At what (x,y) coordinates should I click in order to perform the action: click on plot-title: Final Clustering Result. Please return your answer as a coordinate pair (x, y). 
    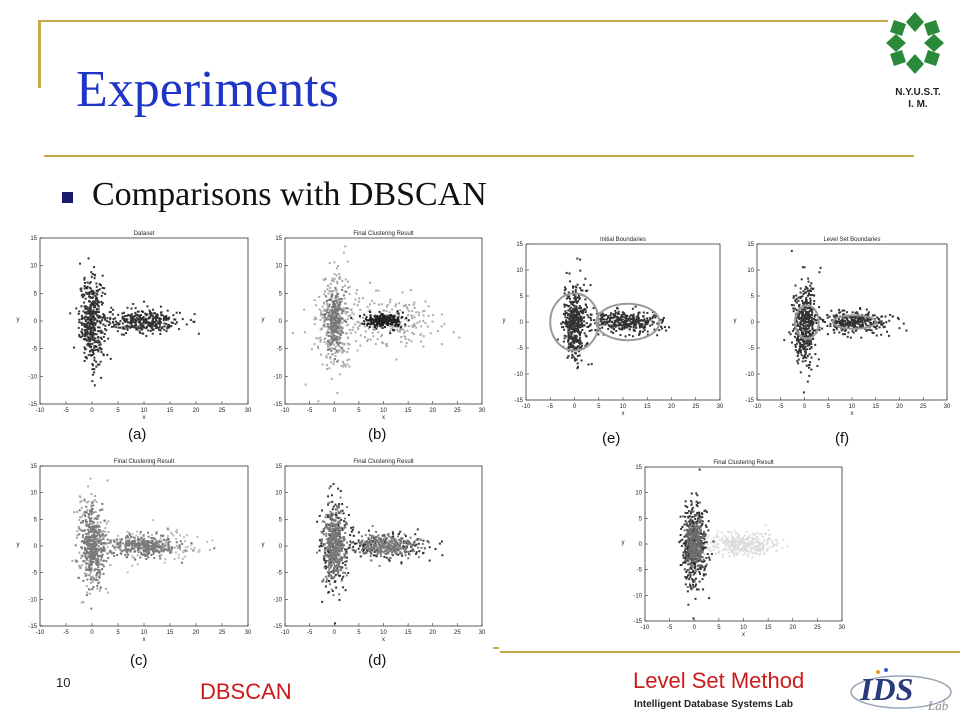
    Looking at the image, I should click on (383, 462).